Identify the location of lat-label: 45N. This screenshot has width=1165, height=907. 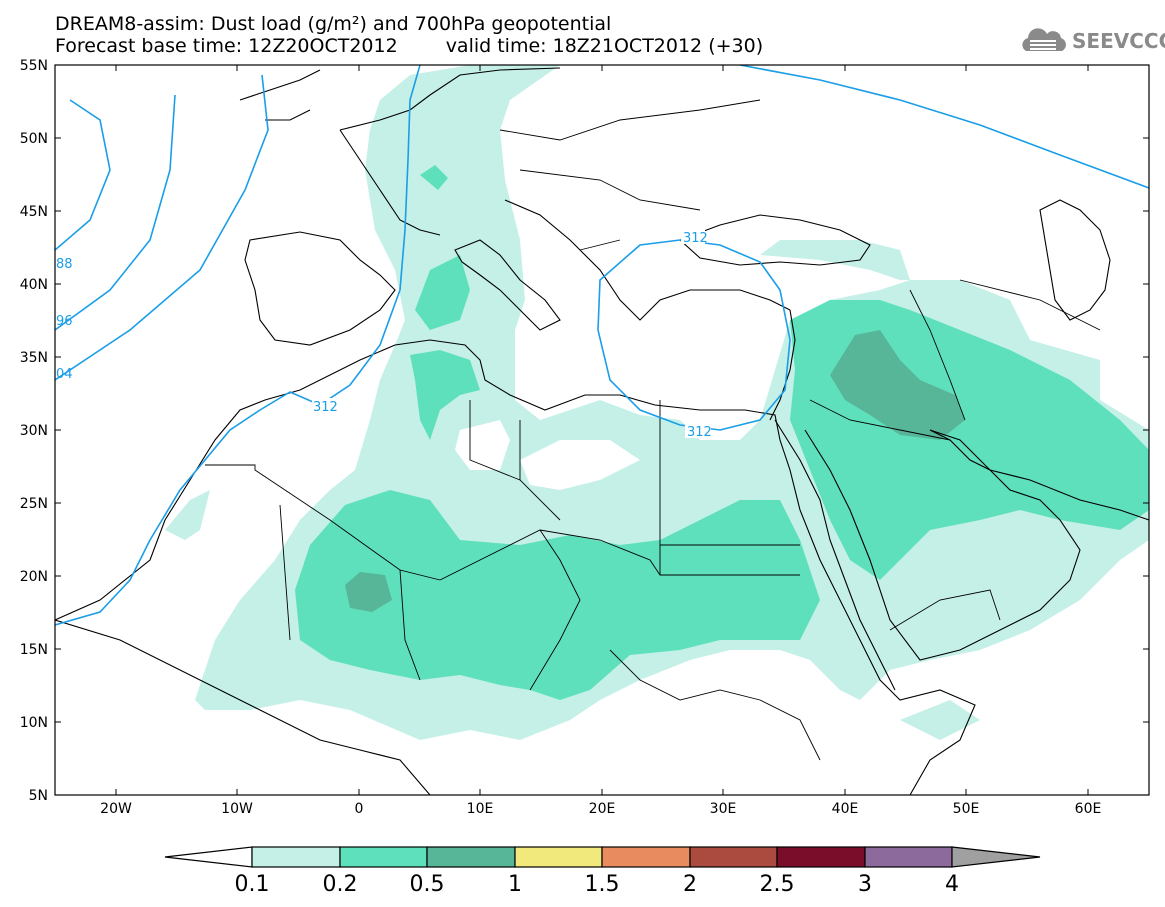
(34, 212).